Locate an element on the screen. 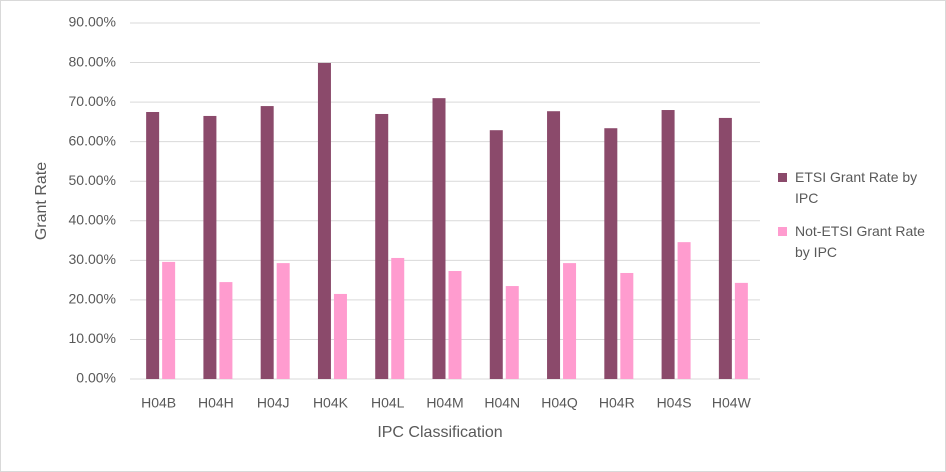 The width and height of the screenshot is (946, 472). x-tick-label: H04K is located at coordinates (331, 403).